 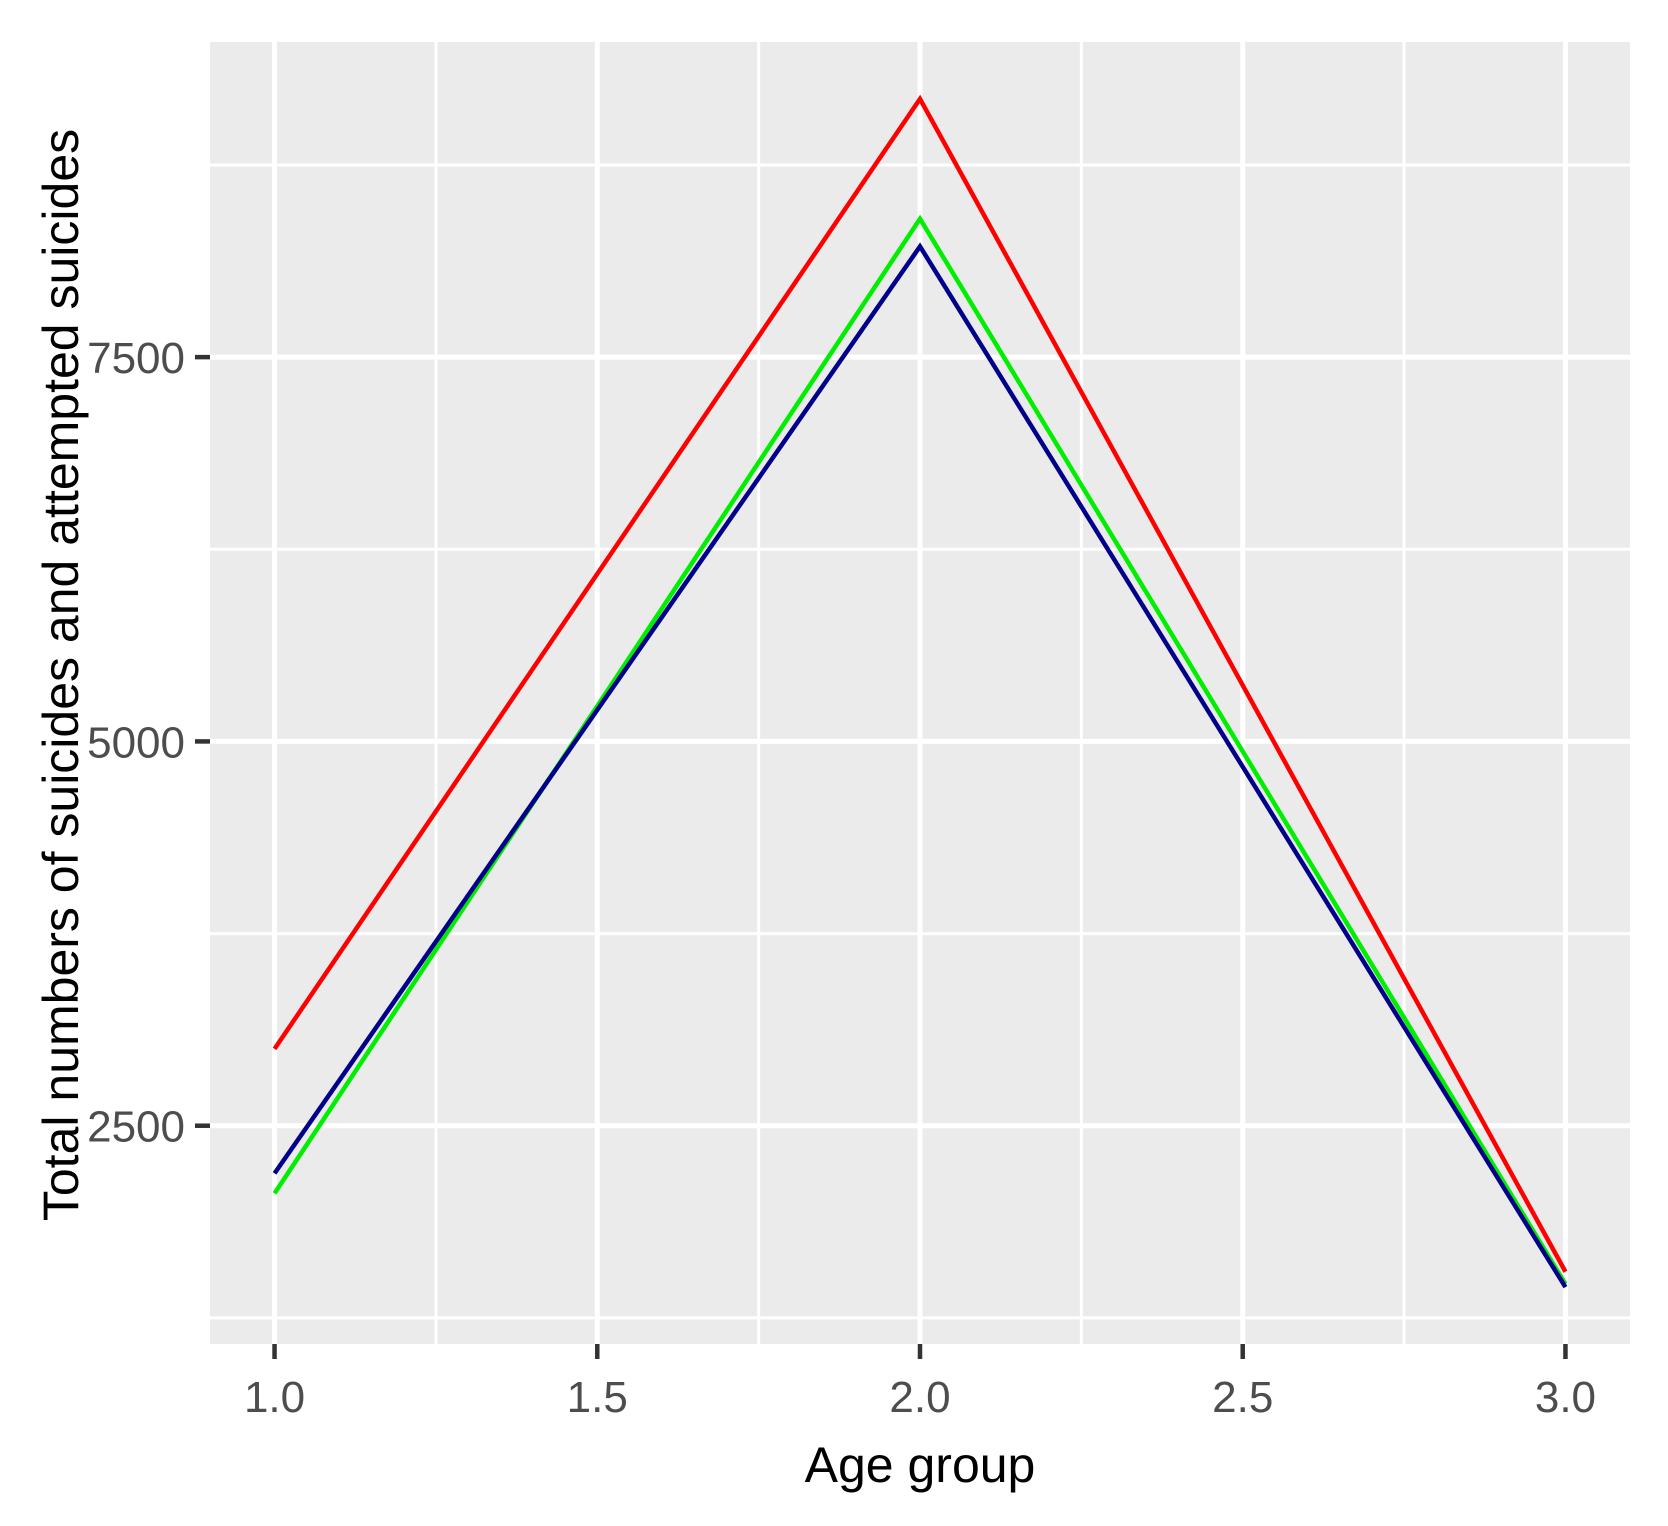 I want to click on x-axis-title: Age group, so click(x=920, y=1465).